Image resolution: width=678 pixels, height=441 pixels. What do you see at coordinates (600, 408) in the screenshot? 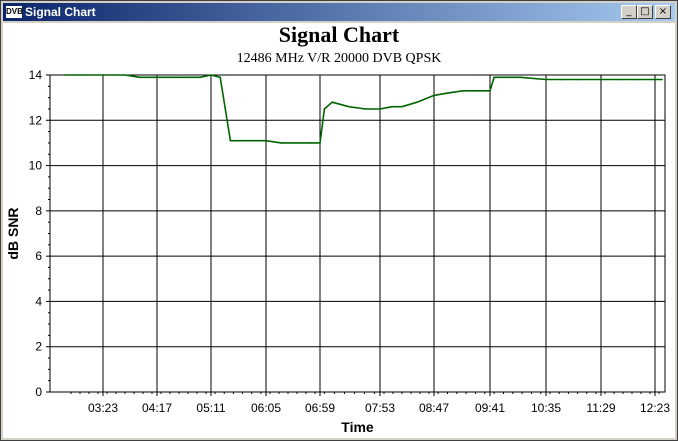
I see `x-tick-label: 11:29` at bounding box center [600, 408].